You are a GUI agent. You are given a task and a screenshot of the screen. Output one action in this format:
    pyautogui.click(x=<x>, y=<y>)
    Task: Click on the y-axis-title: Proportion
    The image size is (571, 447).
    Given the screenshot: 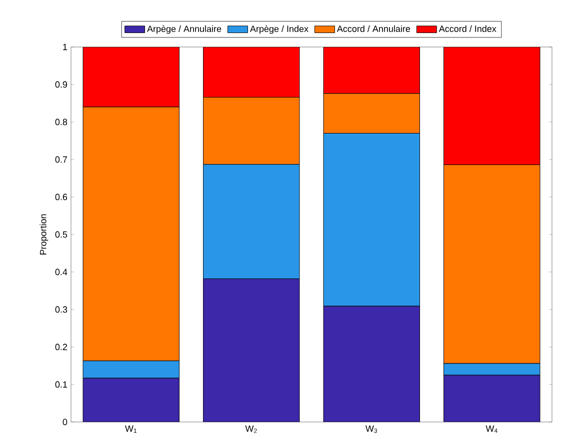 What is the action you would take?
    pyautogui.click(x=44, y=234)
    